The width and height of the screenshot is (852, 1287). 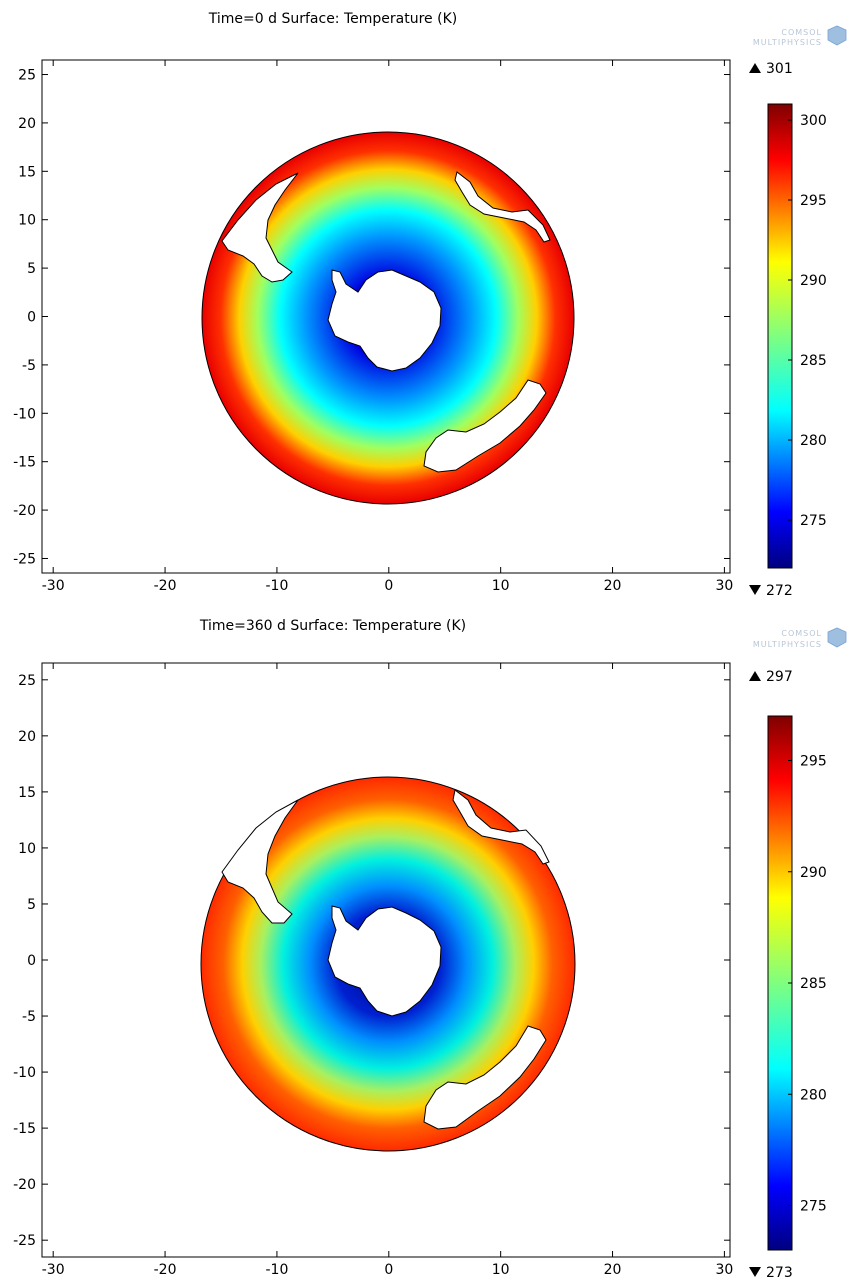 I want to click on colorbar-ticks-2: 295 290 285 280 275, so click(x=807, y=984).